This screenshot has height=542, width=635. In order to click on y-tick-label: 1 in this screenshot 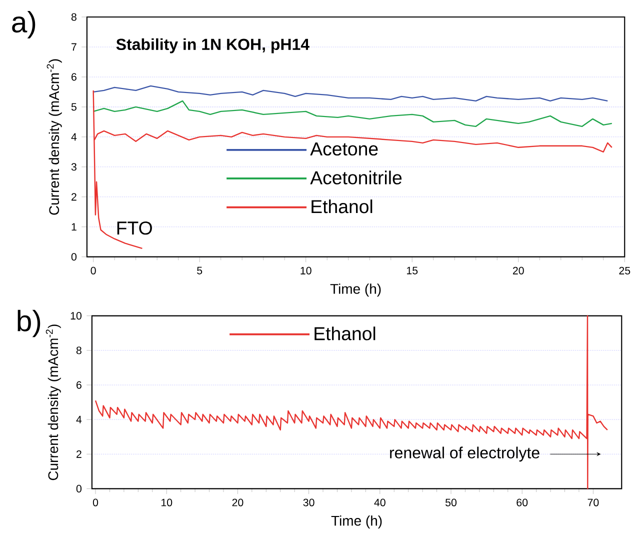, I will do `click(74, 227)`.